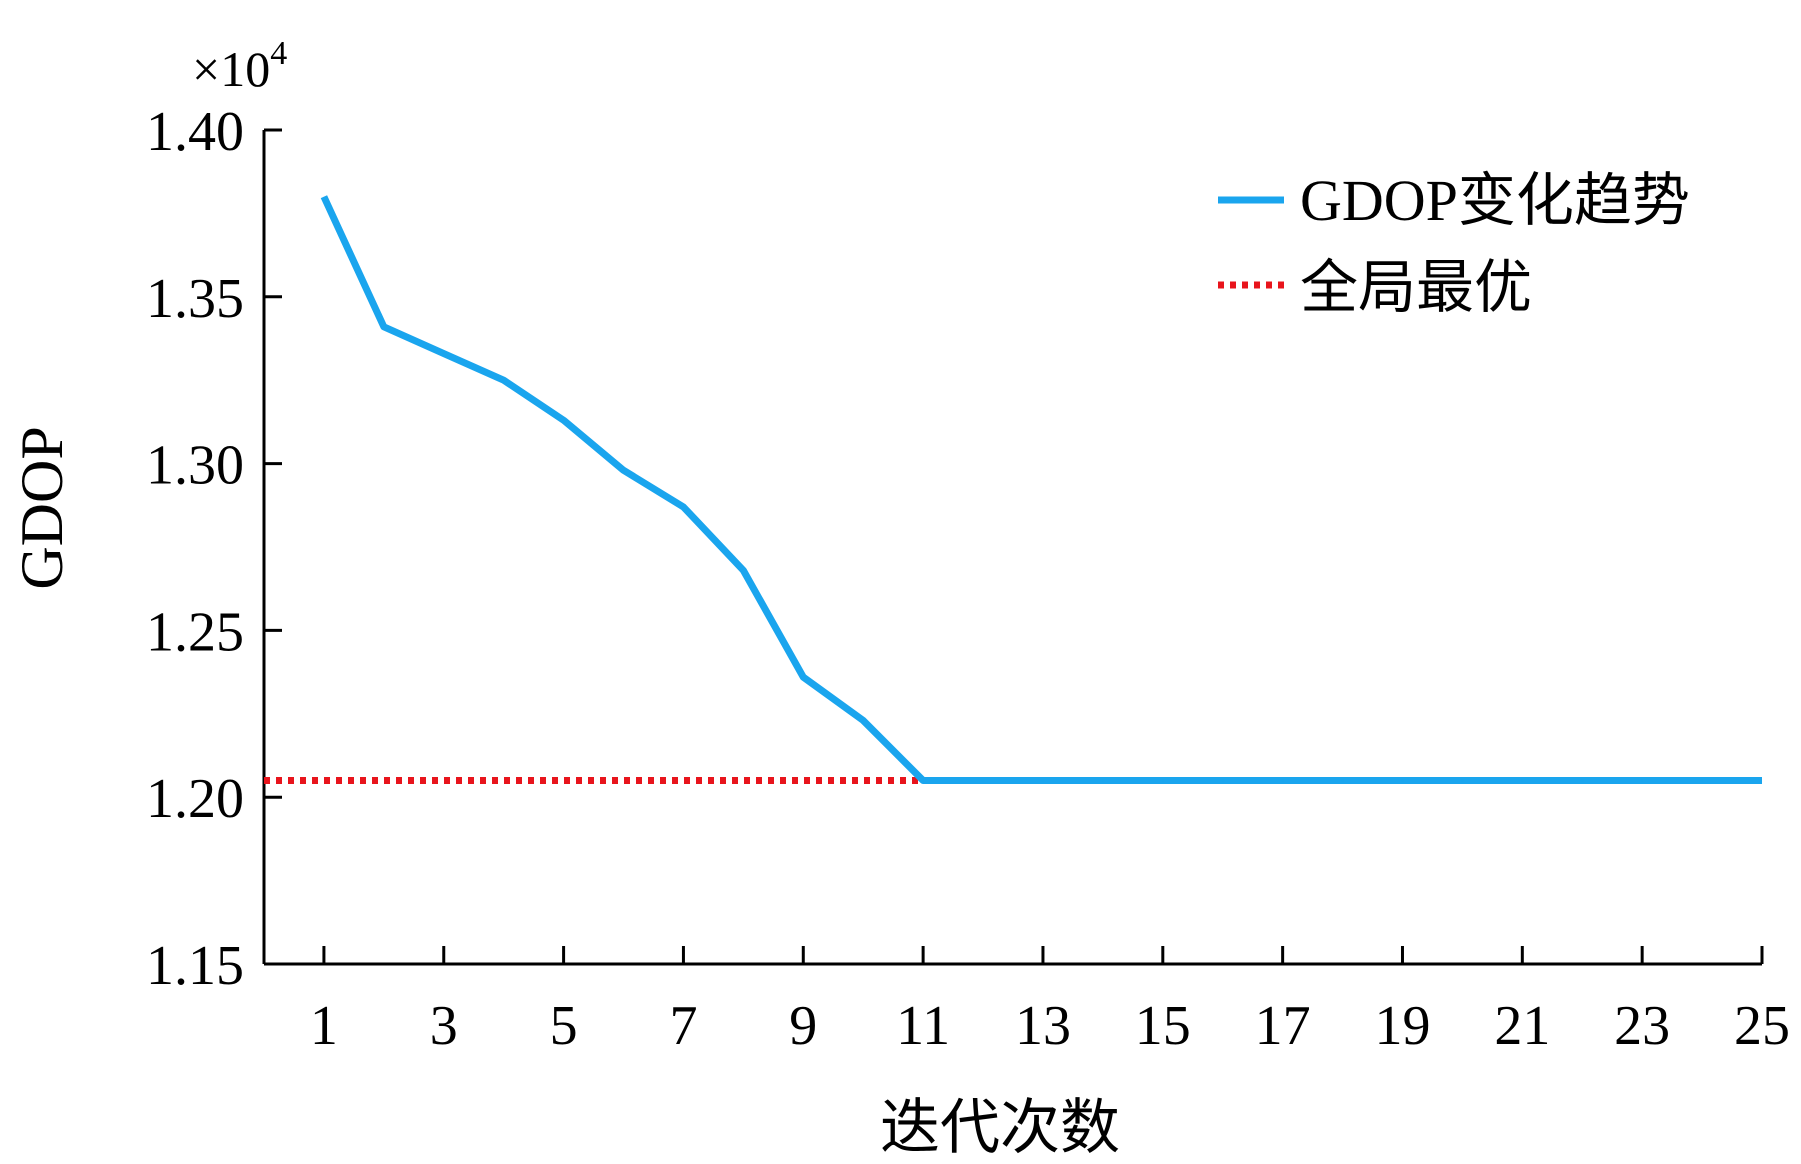 The width and height of the screenshot is (1801, 1164). Describe the element at coordinates (1762, 1026) in the screenshot. I see `x-tick-label: 25` at that location.